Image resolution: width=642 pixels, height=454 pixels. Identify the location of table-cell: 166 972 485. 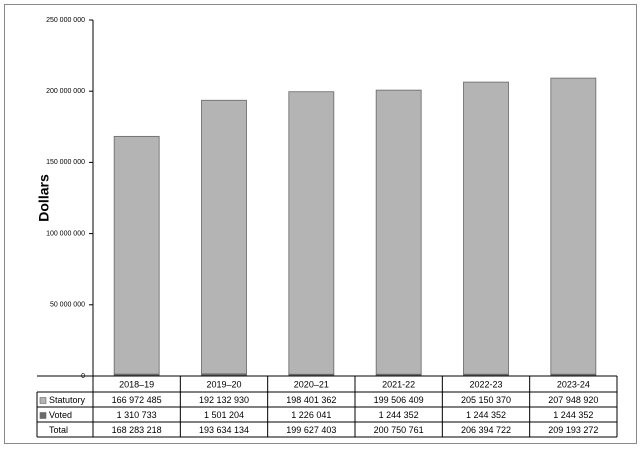
(137, 400).